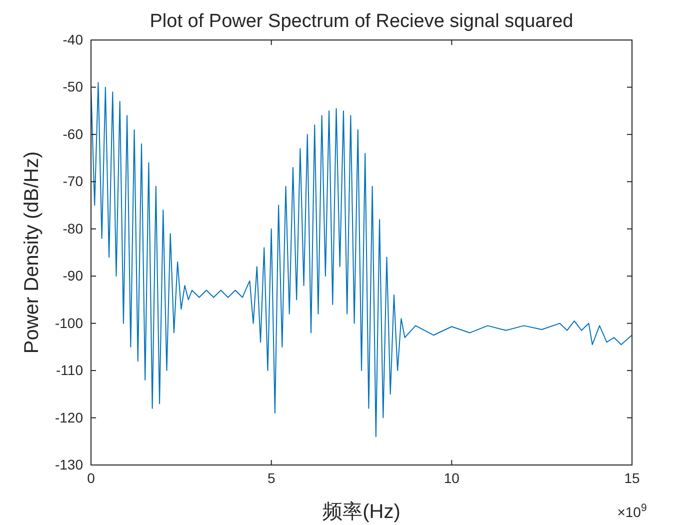 This screenshot has height=525, width=700. I want to click on y-tick-label: -60, so click(73, 134).